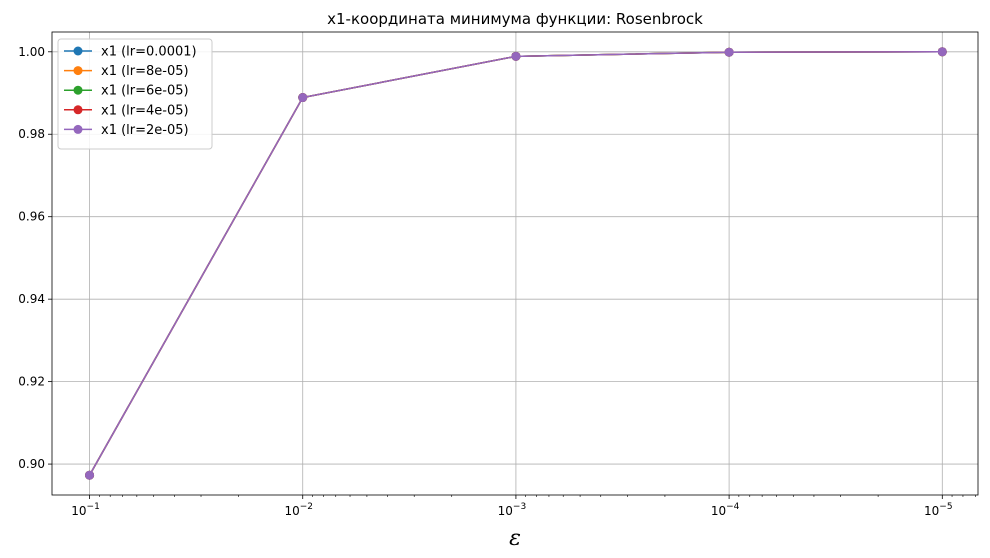 The height and width of the screenshot is (558, 990). Describe the element at coordinates (512, 510) in the screenshot. I see `x-tick-label: 10⁻³` at that location.